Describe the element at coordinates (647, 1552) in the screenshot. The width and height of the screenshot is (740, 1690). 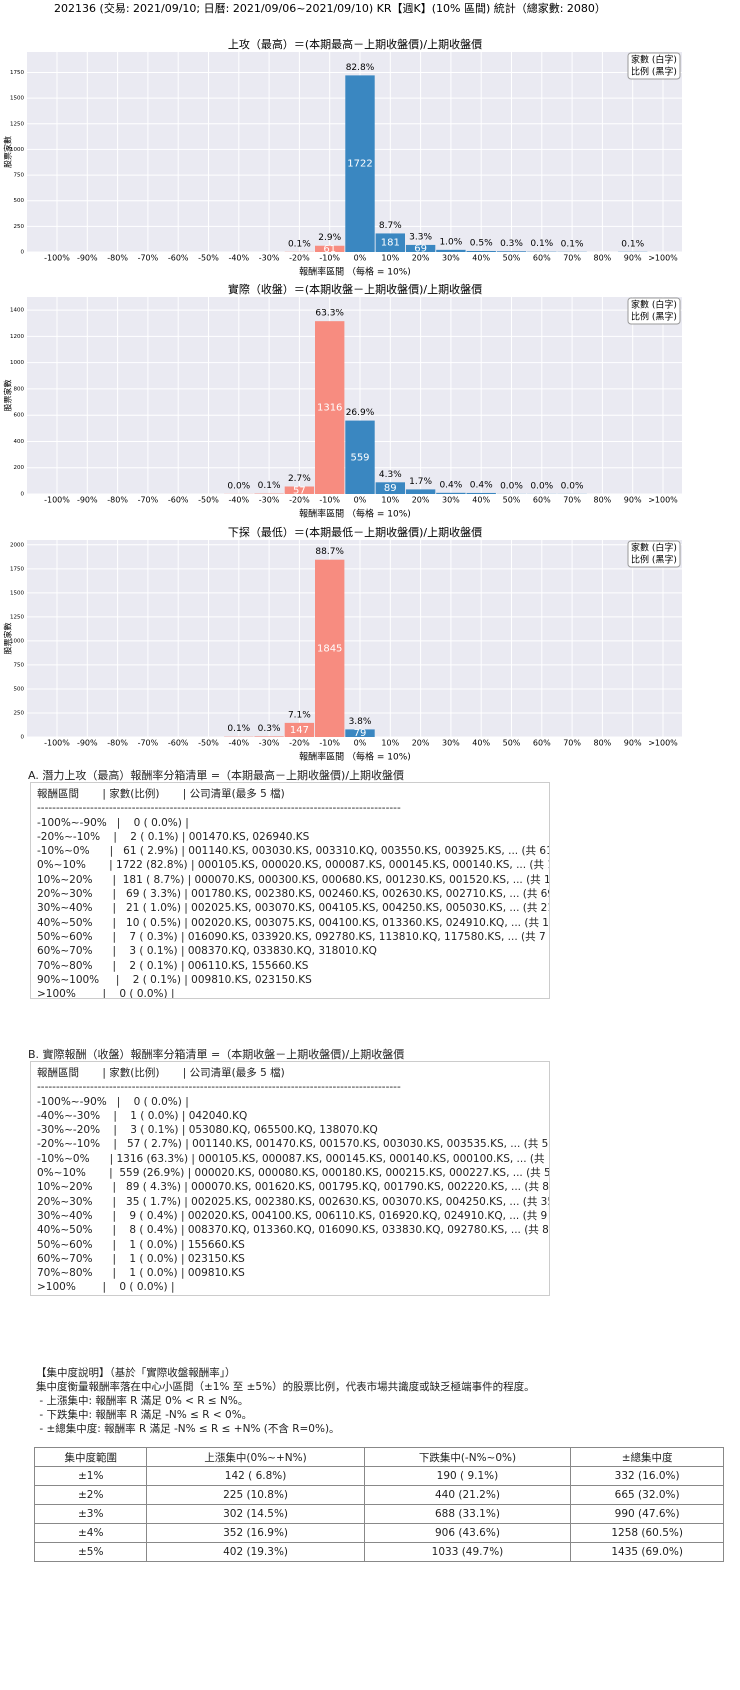
I see `table-cell: 1435 (69.0%)` at that location.